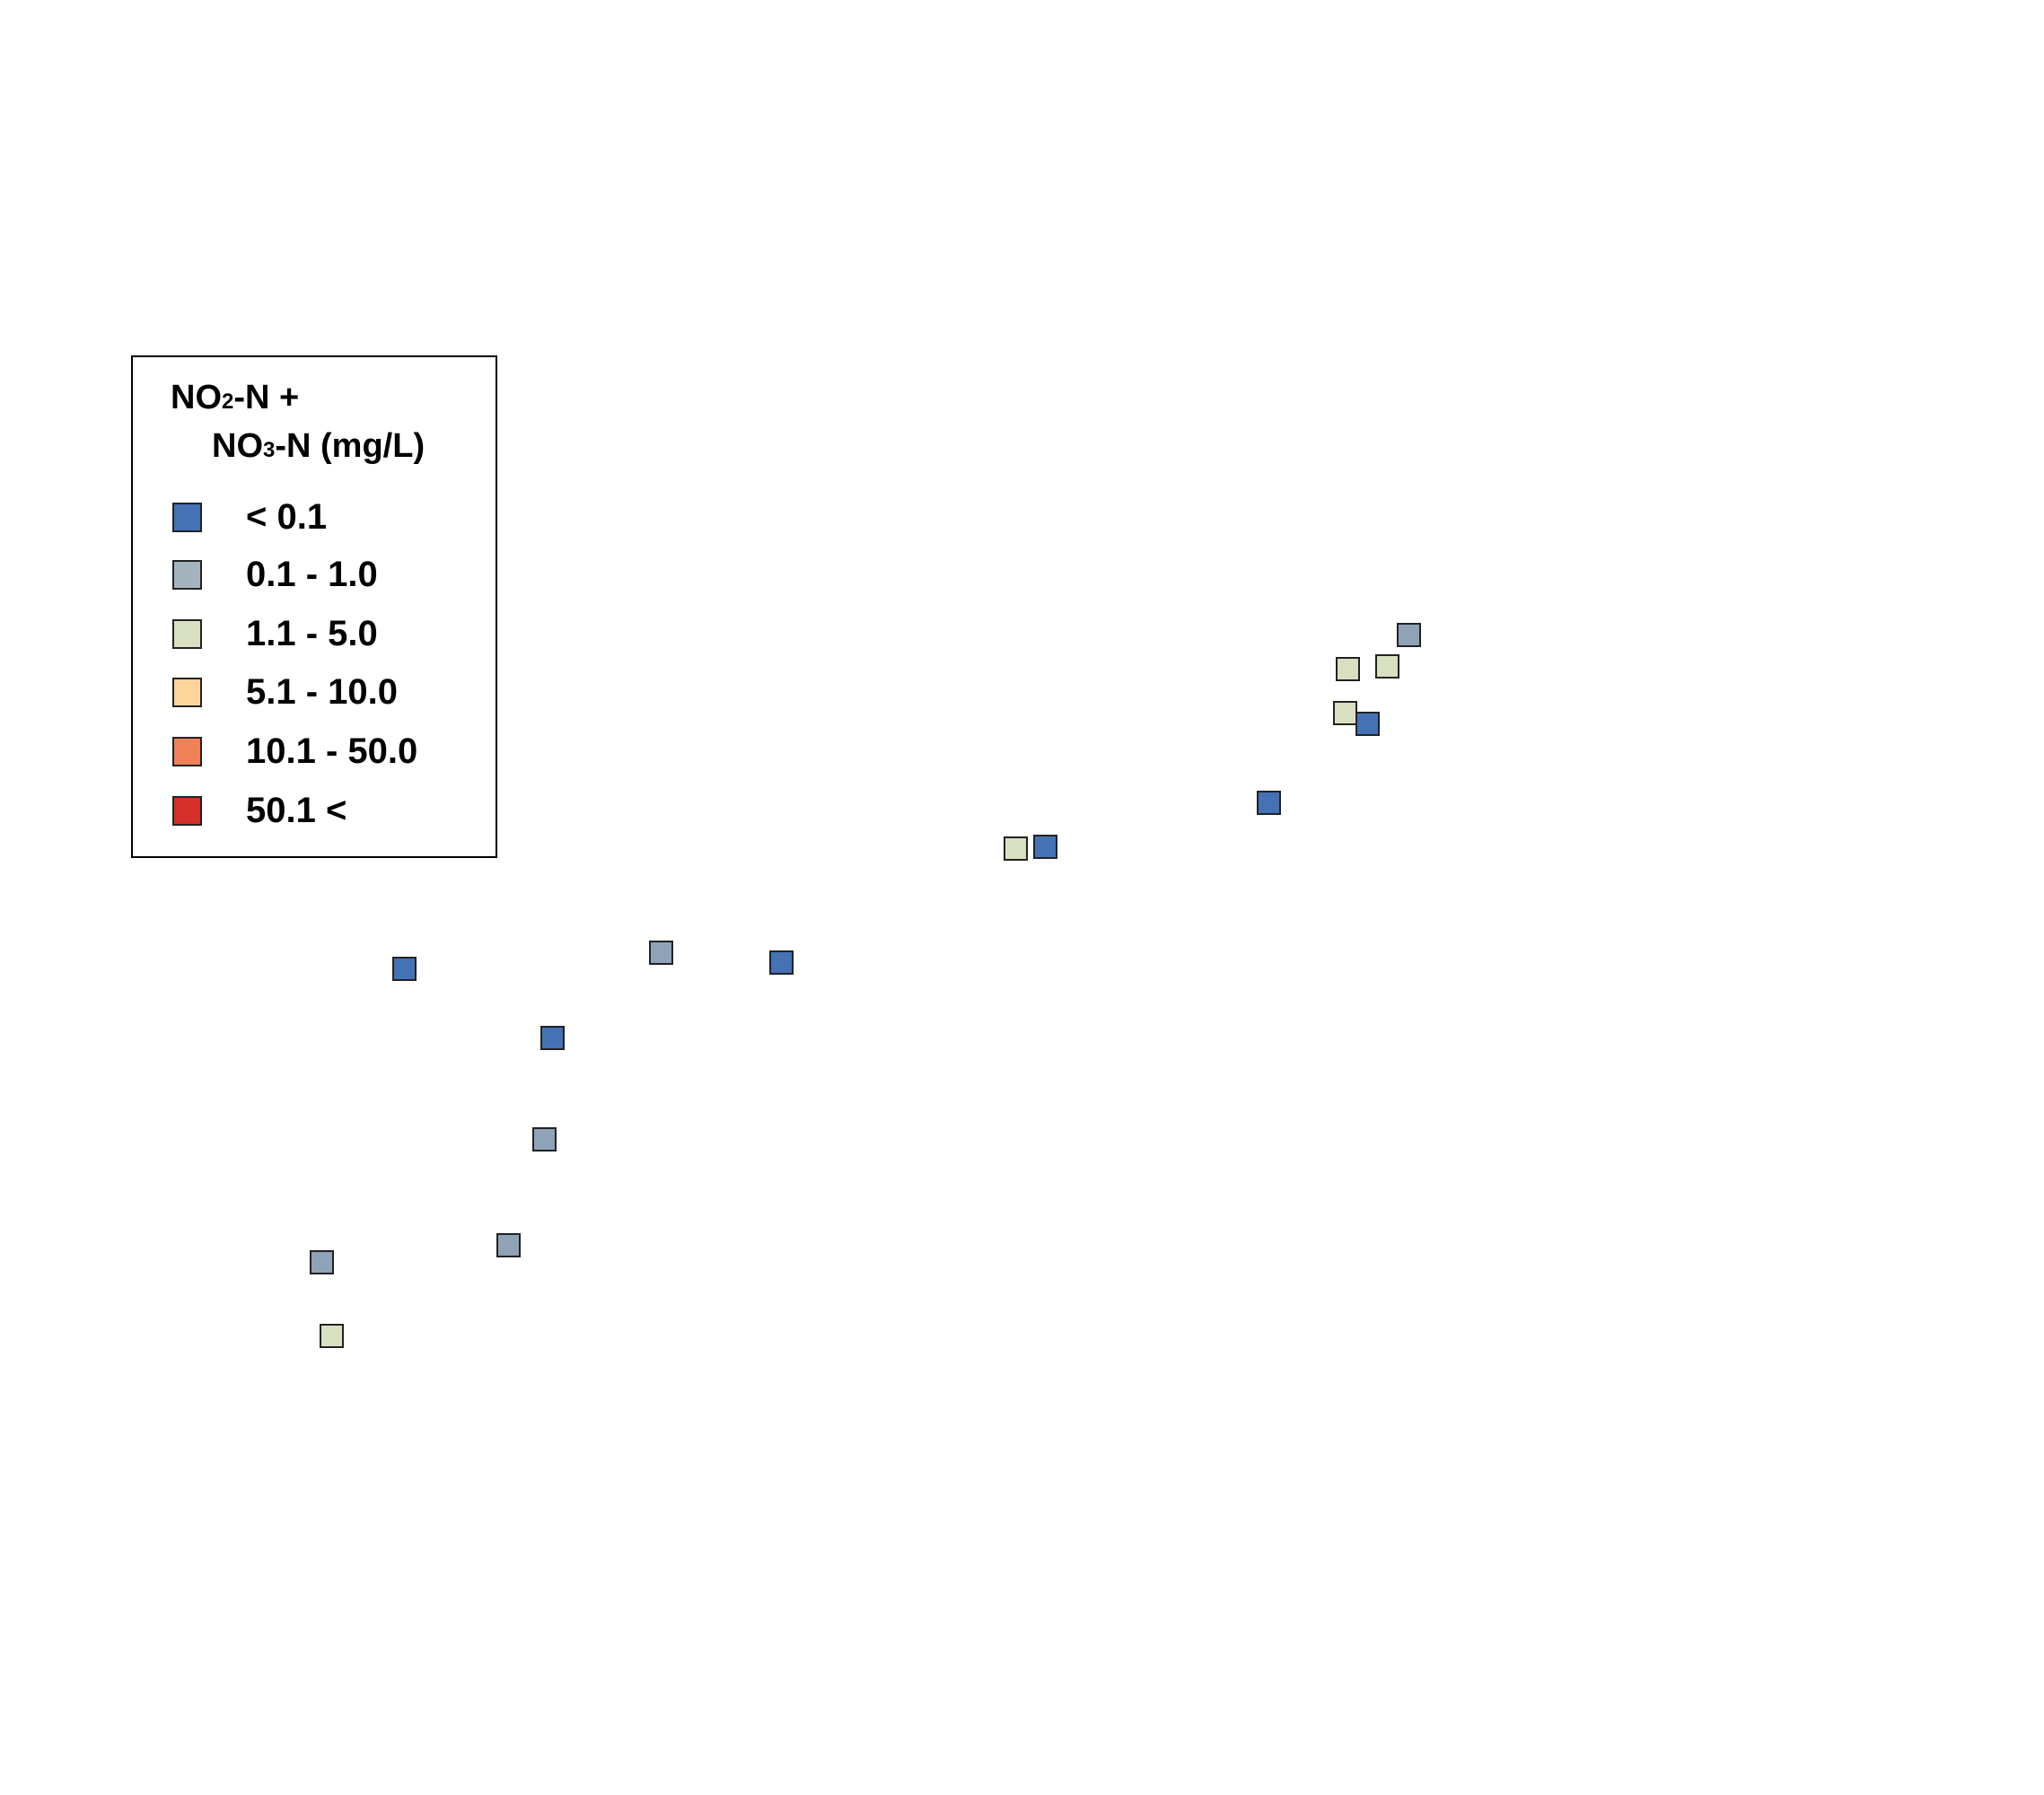 This screenshot has height=1795, width=2044. Describe the element at coordinates (287, 517) in the screenshot. I see `legend-label: < 0.1` at that location.